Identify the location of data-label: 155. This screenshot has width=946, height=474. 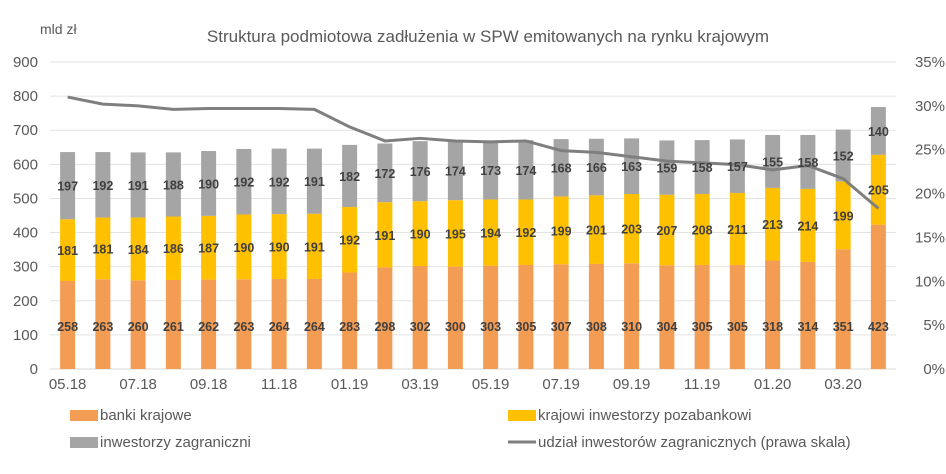
(772, 162).